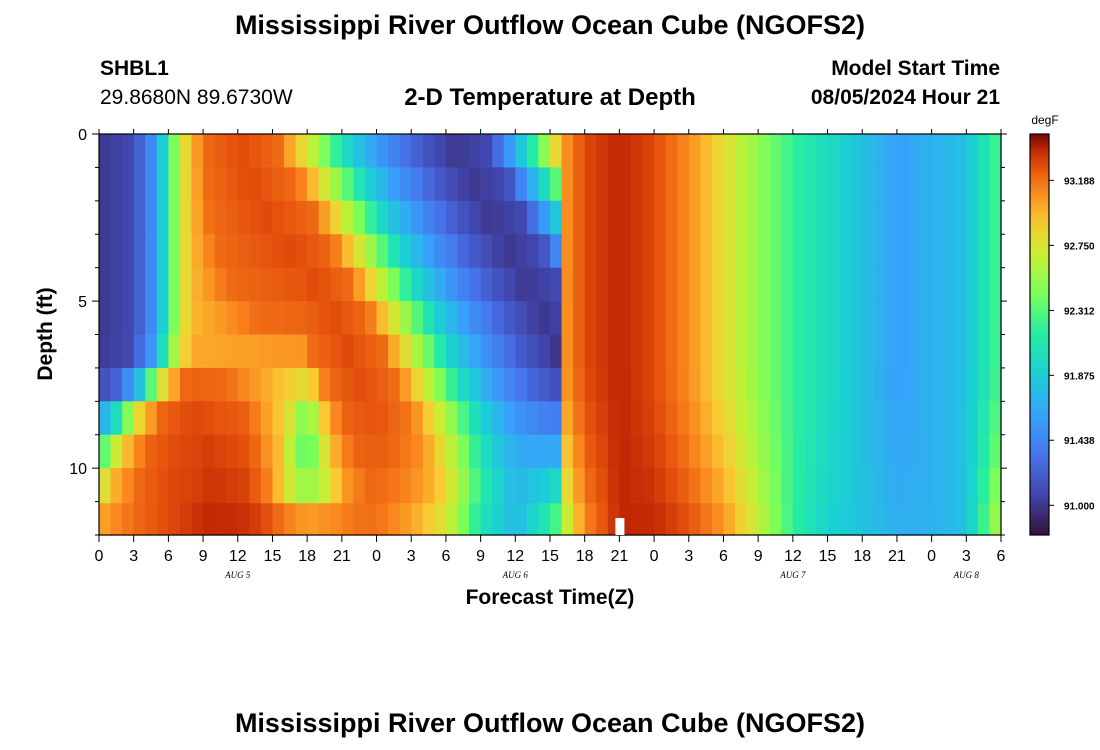 This screenshot has width=1100, height=750. What do you see at coordinates (793, 556) in the screenshot?
I see `x-tick-label: 12` at bounding box center [793, 556].